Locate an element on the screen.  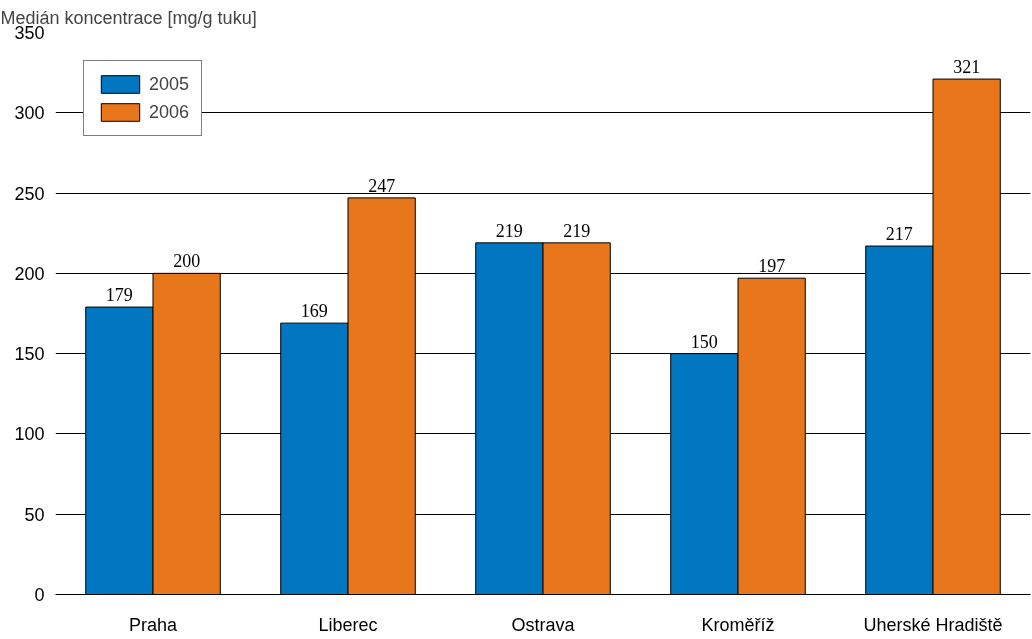
data-label: 200 is located at coordinates (187, 261).